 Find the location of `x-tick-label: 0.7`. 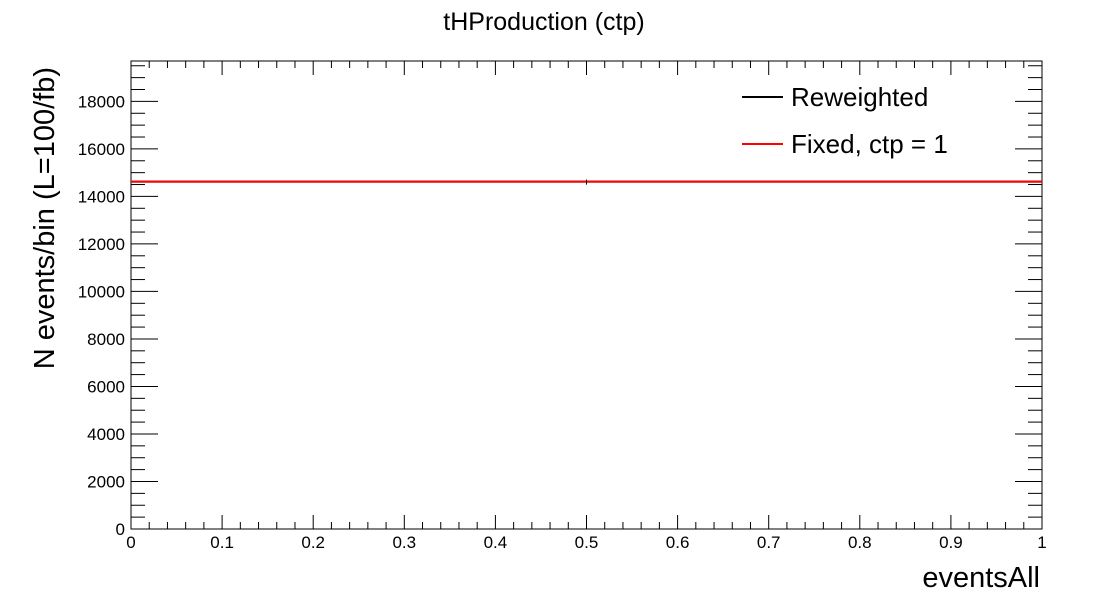

x-tick-label: 0.7 is located at coordinates (769, 542).